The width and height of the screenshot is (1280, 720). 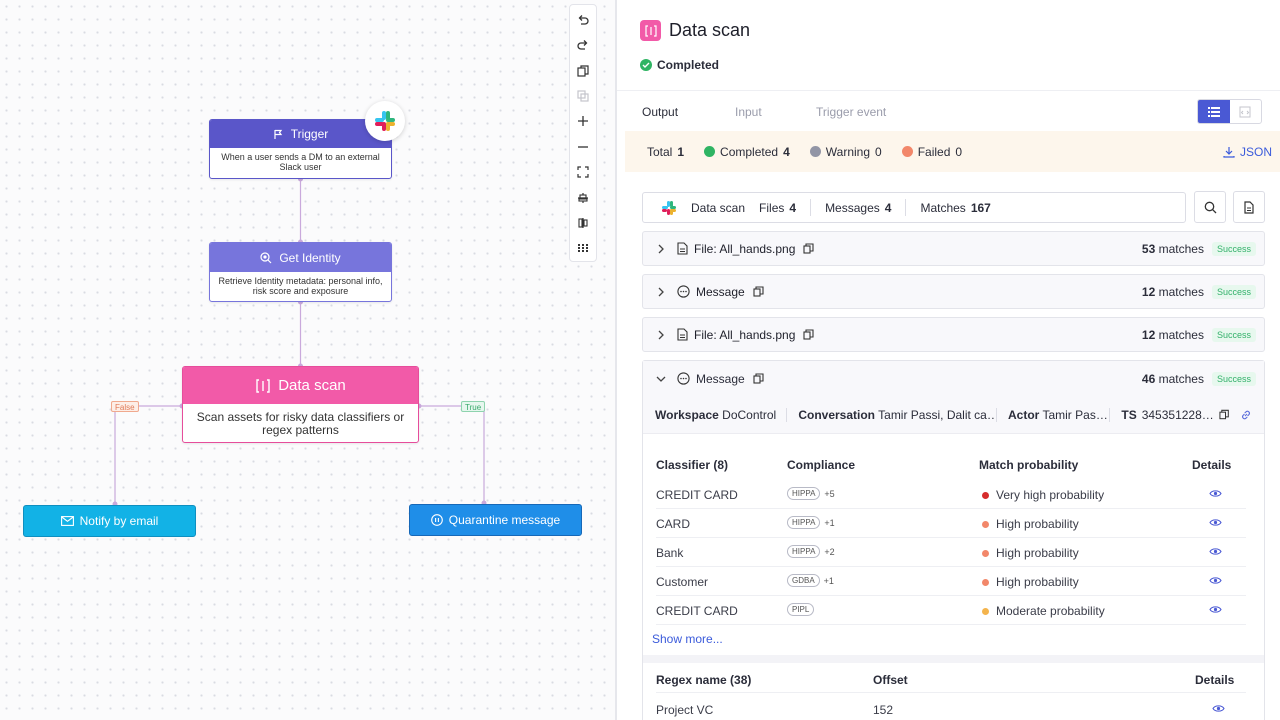 I want to click on align-vertical-icon, so click(x=583, y=222).